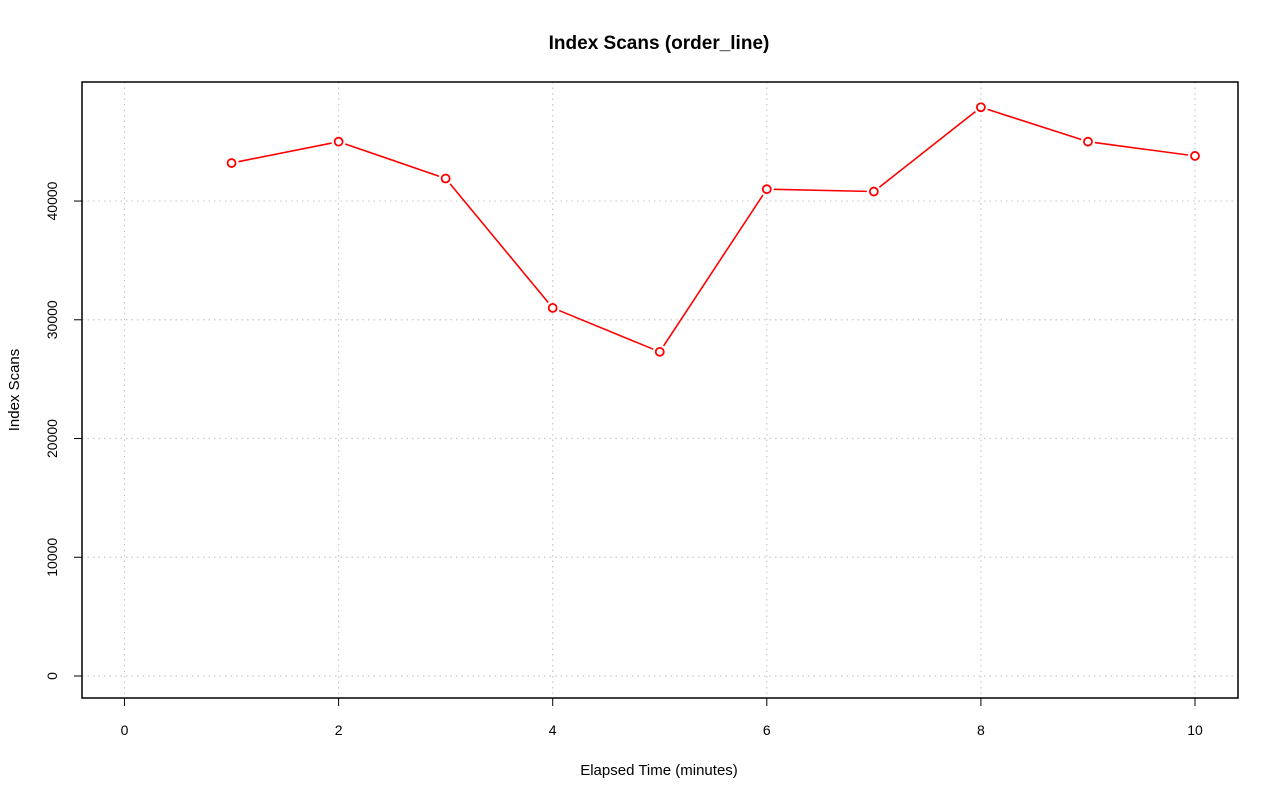 The height and width of the screenshot is (801, 1280). I want to click on chart-title: Index Scans (order_line), so click(659, 43).